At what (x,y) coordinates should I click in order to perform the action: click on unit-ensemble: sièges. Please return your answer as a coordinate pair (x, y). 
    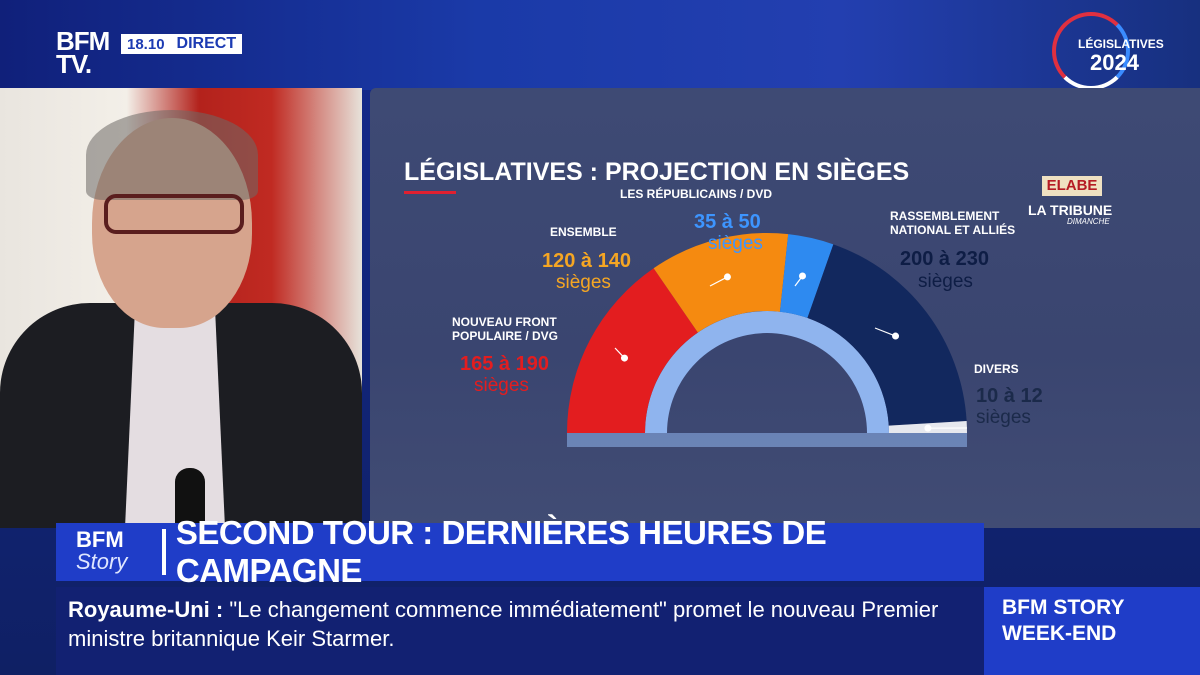
    Looking at the image, I should click on (583, 282).